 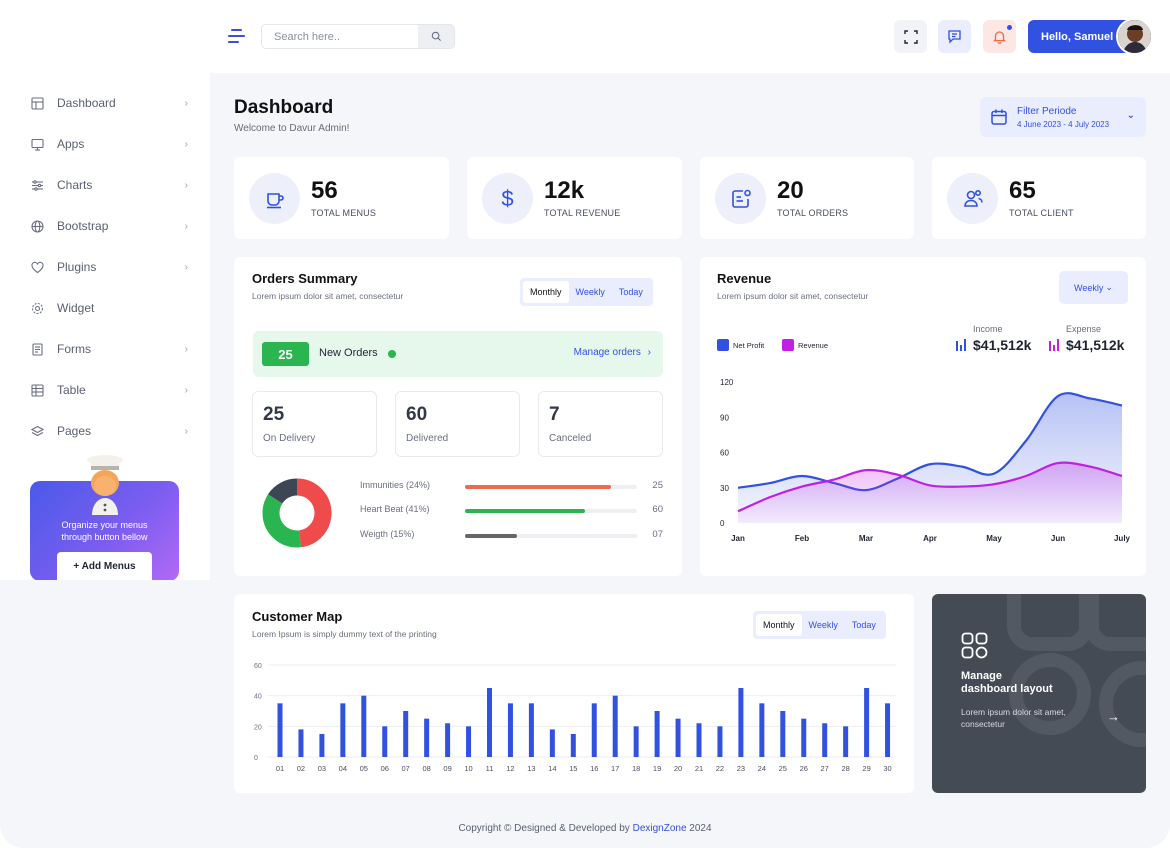 I want to click on sidebar-item-bootstrap: Bootstrap ›, so click(x=109, y=226).